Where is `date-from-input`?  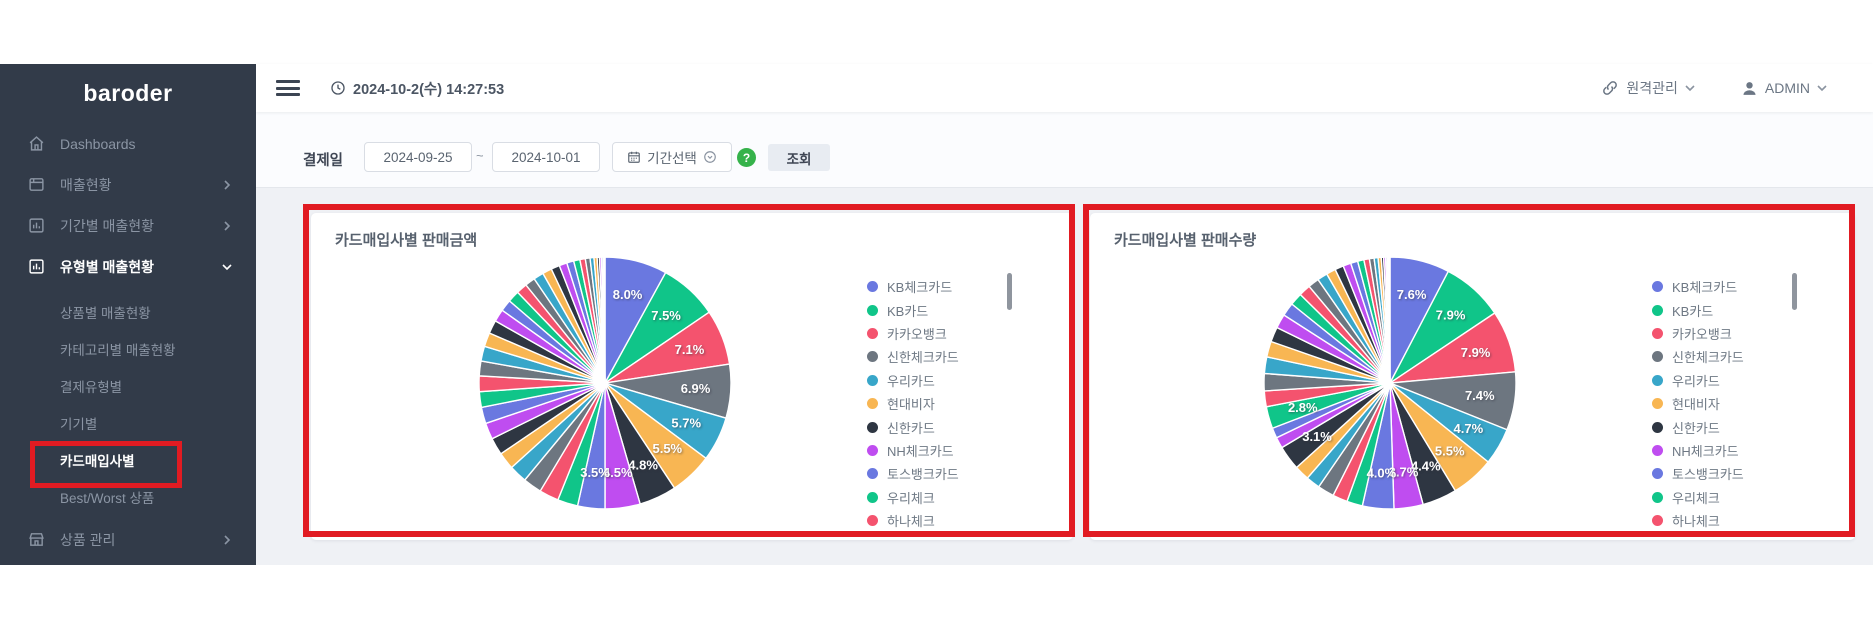
date-from-input is located at coordinates (418, 157).